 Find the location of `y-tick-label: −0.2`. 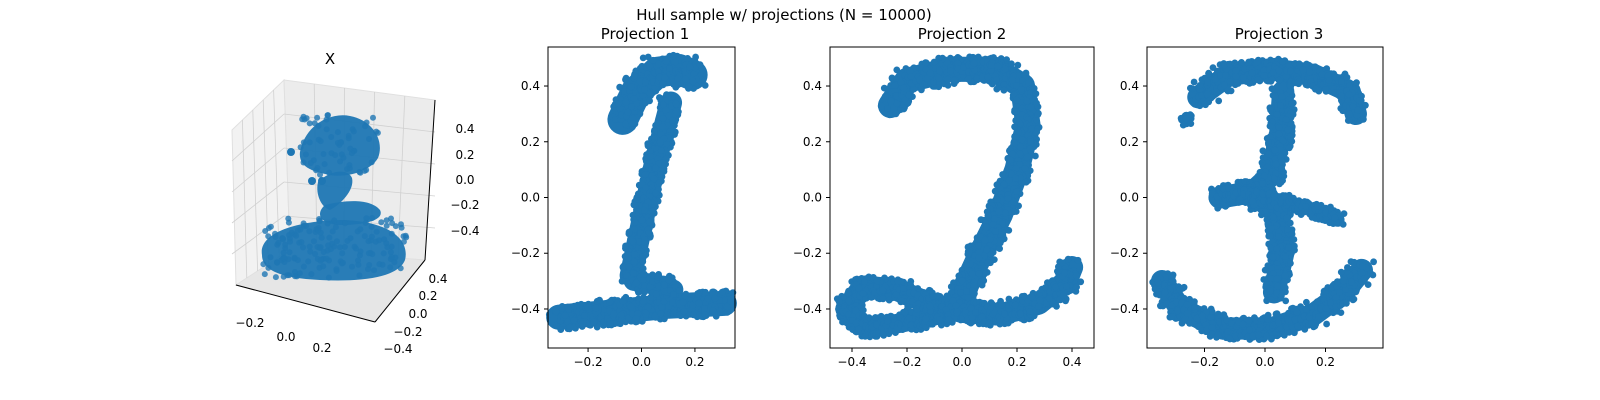

y-tick-label: −0.2 is located at coordinates (407, 332).